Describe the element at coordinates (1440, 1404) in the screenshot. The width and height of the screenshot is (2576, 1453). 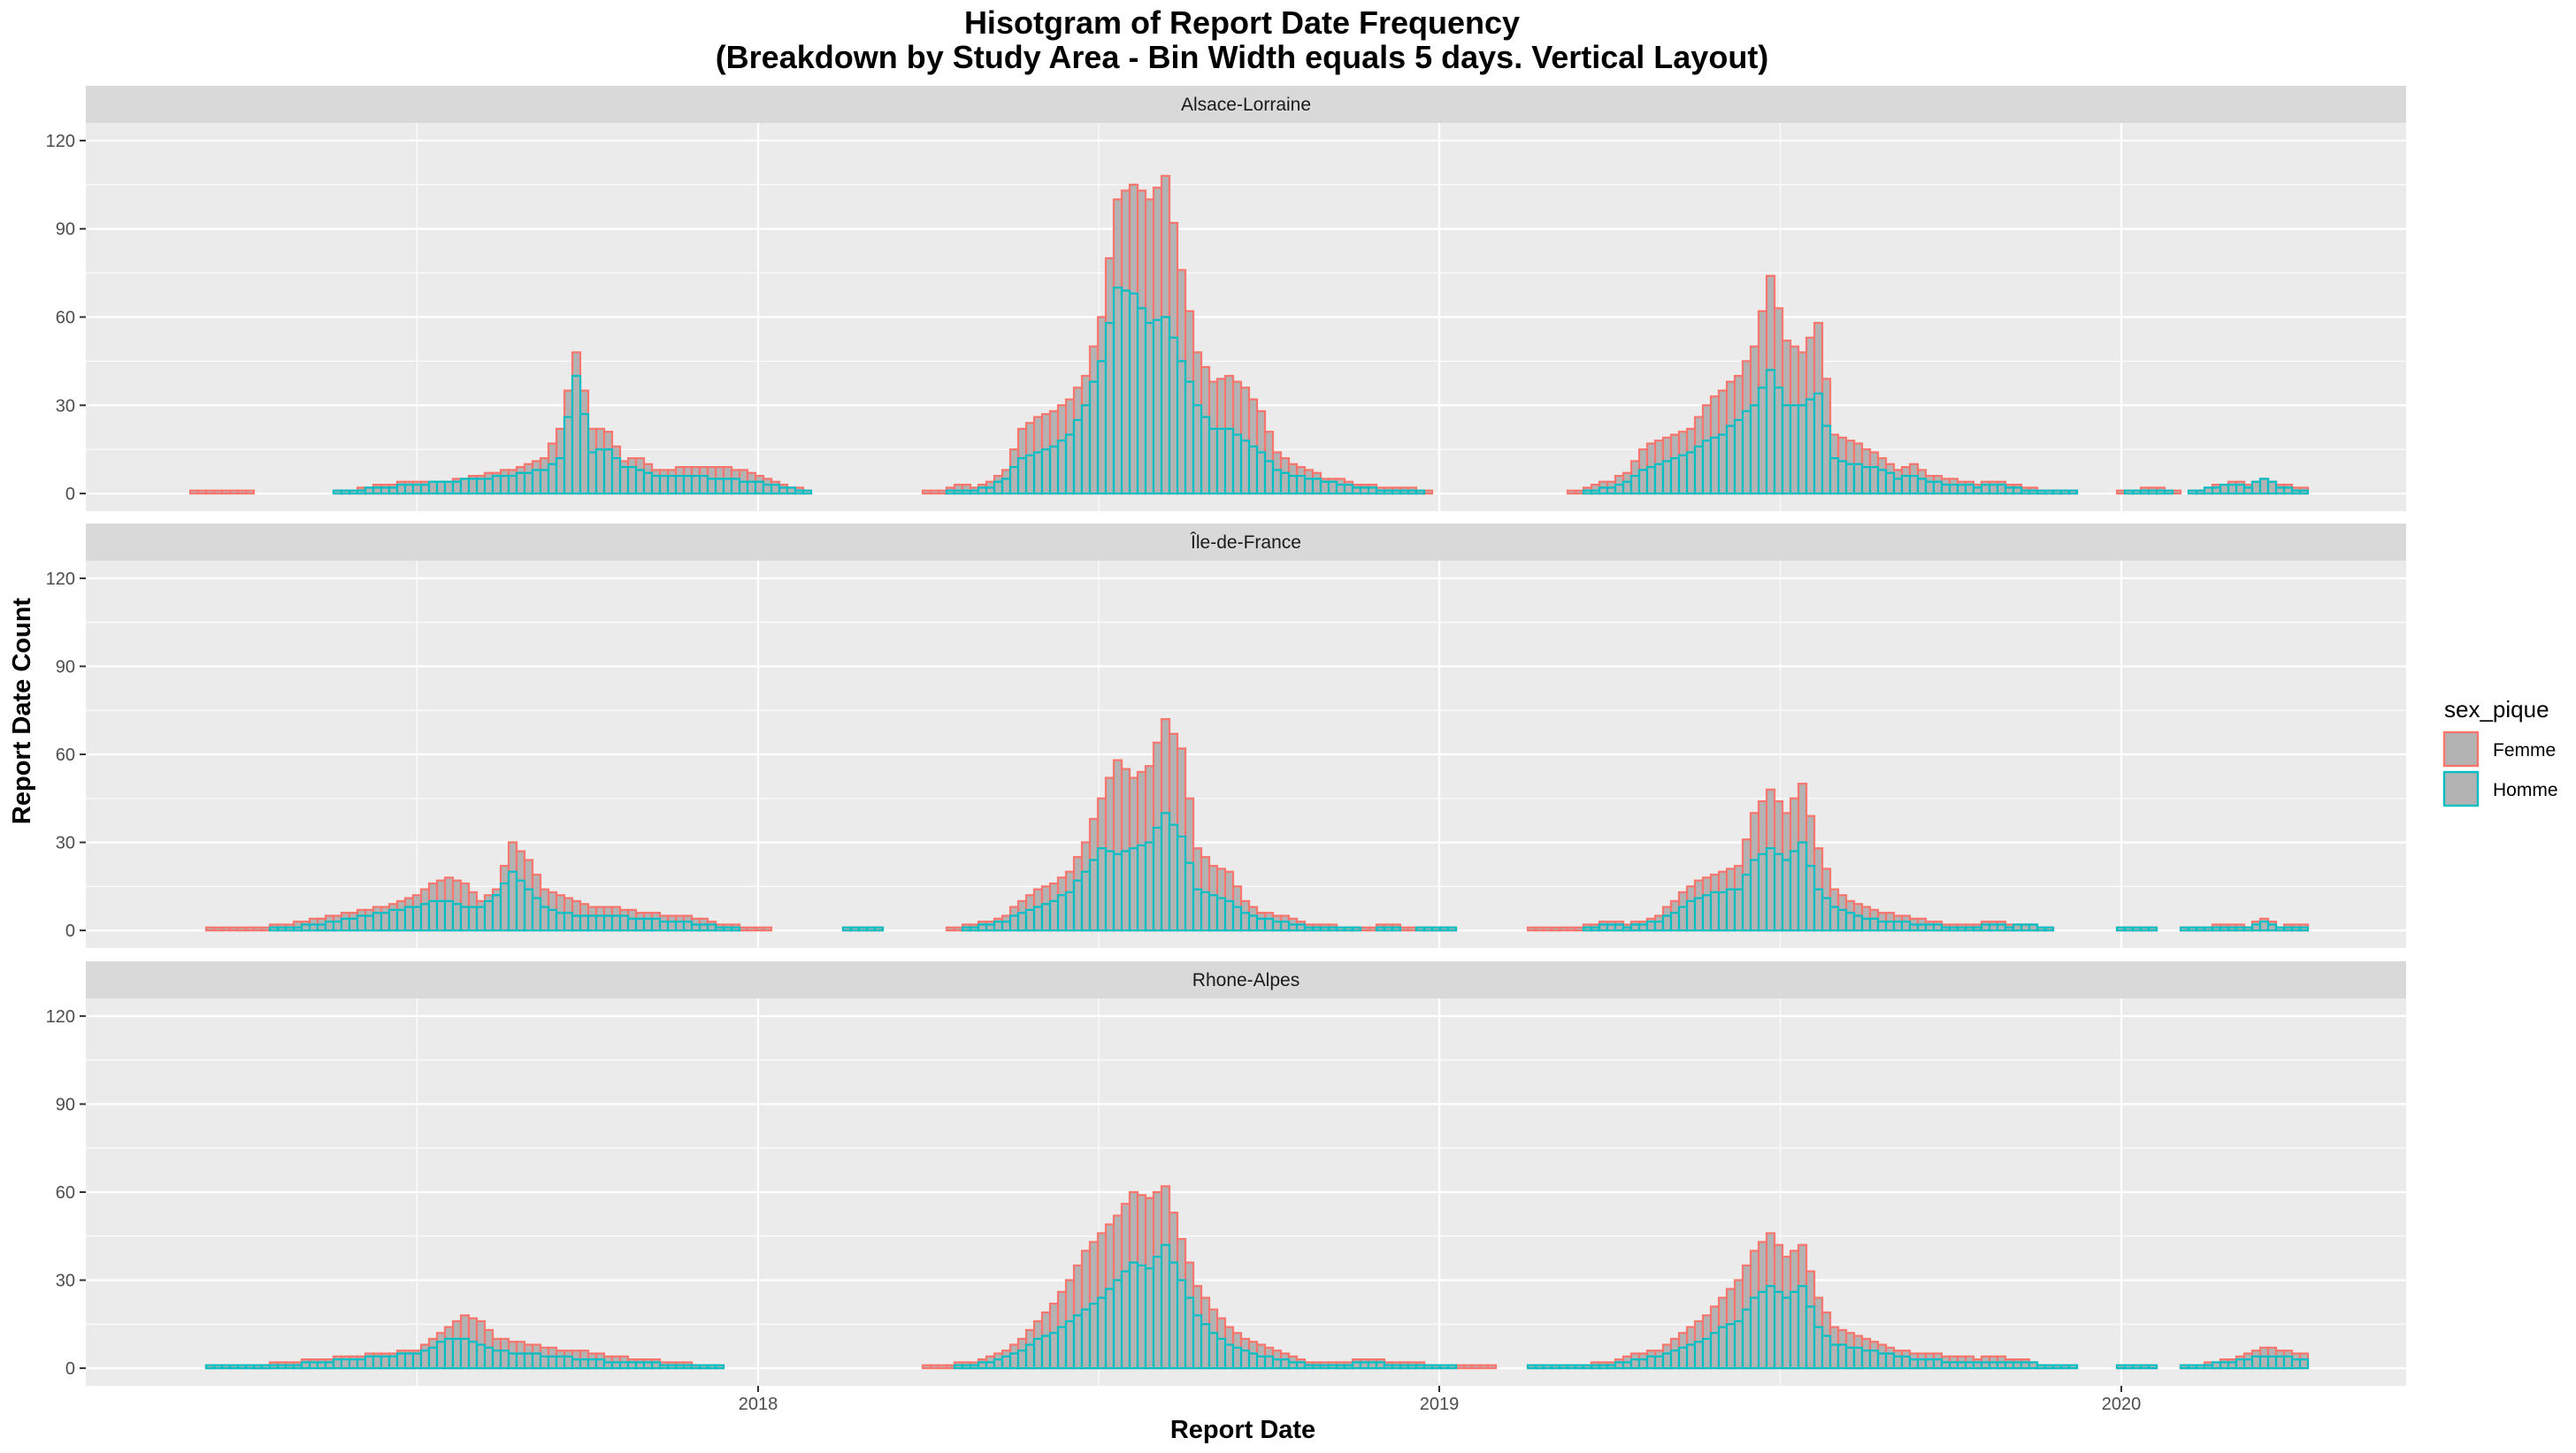
I see `x-tick-label: 2019` at that location.